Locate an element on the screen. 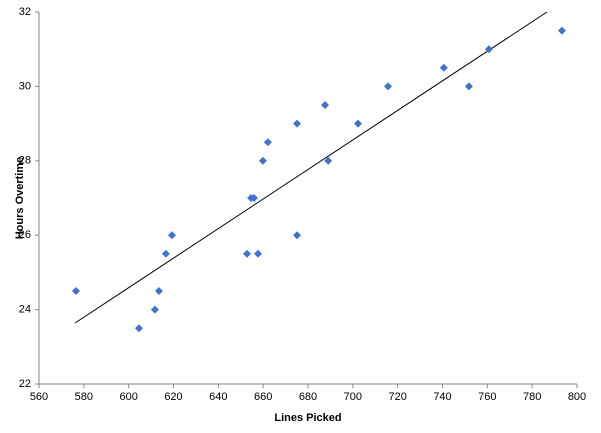 Image resolution: width=601 pixels, height=433 pixels. x-axis-title: Lines Picked is located at coordinates (307, 418).